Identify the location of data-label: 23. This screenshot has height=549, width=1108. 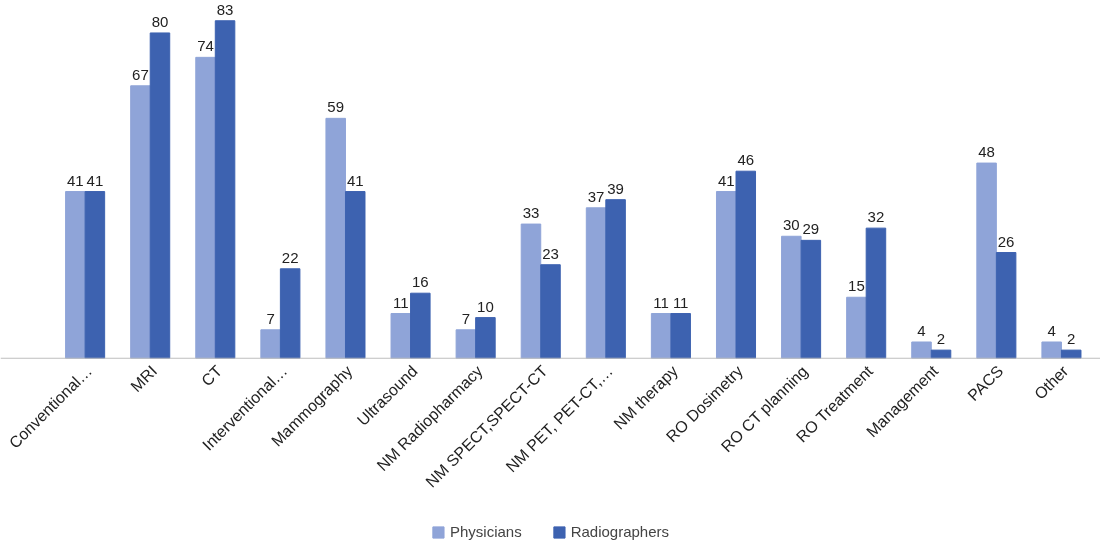
(550, 253).